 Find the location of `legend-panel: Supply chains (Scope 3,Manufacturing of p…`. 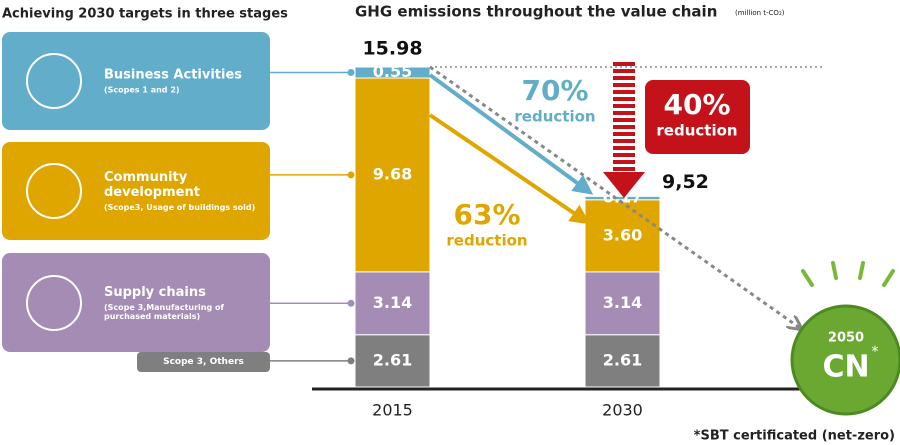

legend-panel: Supply chains (Scope 3,Manufacturing of p… is located at coordinates (136, 302).